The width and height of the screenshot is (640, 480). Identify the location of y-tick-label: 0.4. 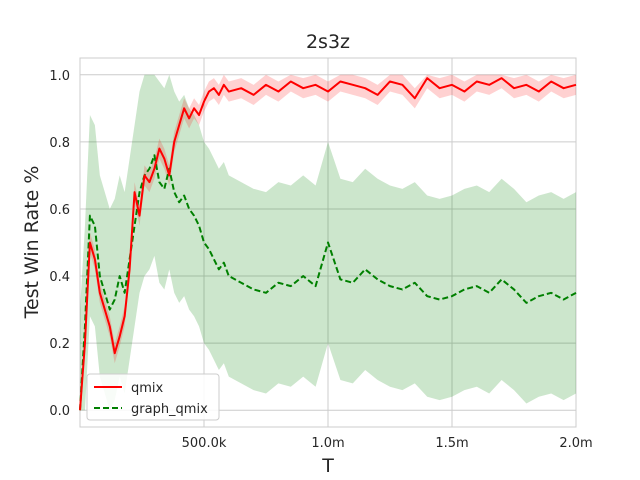
(59, 277).